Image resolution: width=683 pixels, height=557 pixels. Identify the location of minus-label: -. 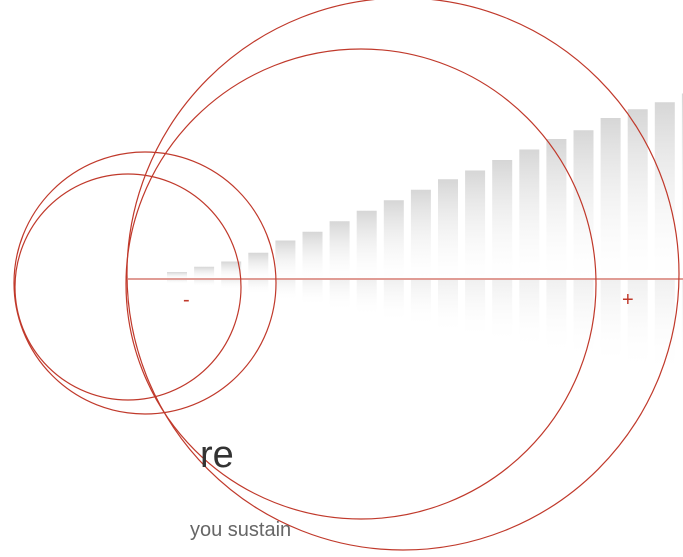
(186, 300).